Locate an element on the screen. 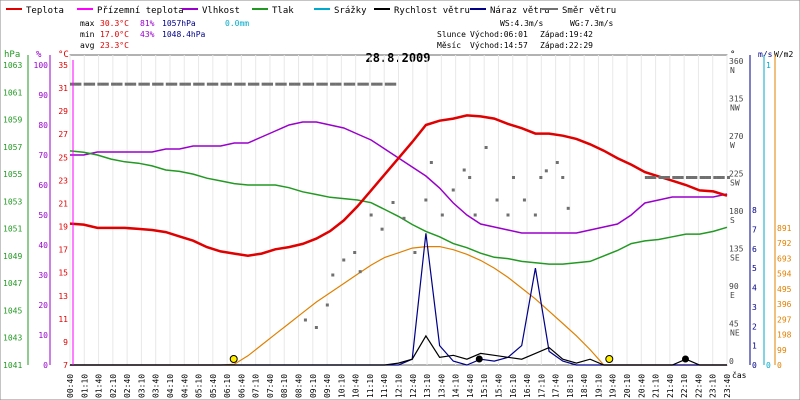 This screenshot has height=400, width=800. tick-rad: 891 is located at coordinates (784, 228).